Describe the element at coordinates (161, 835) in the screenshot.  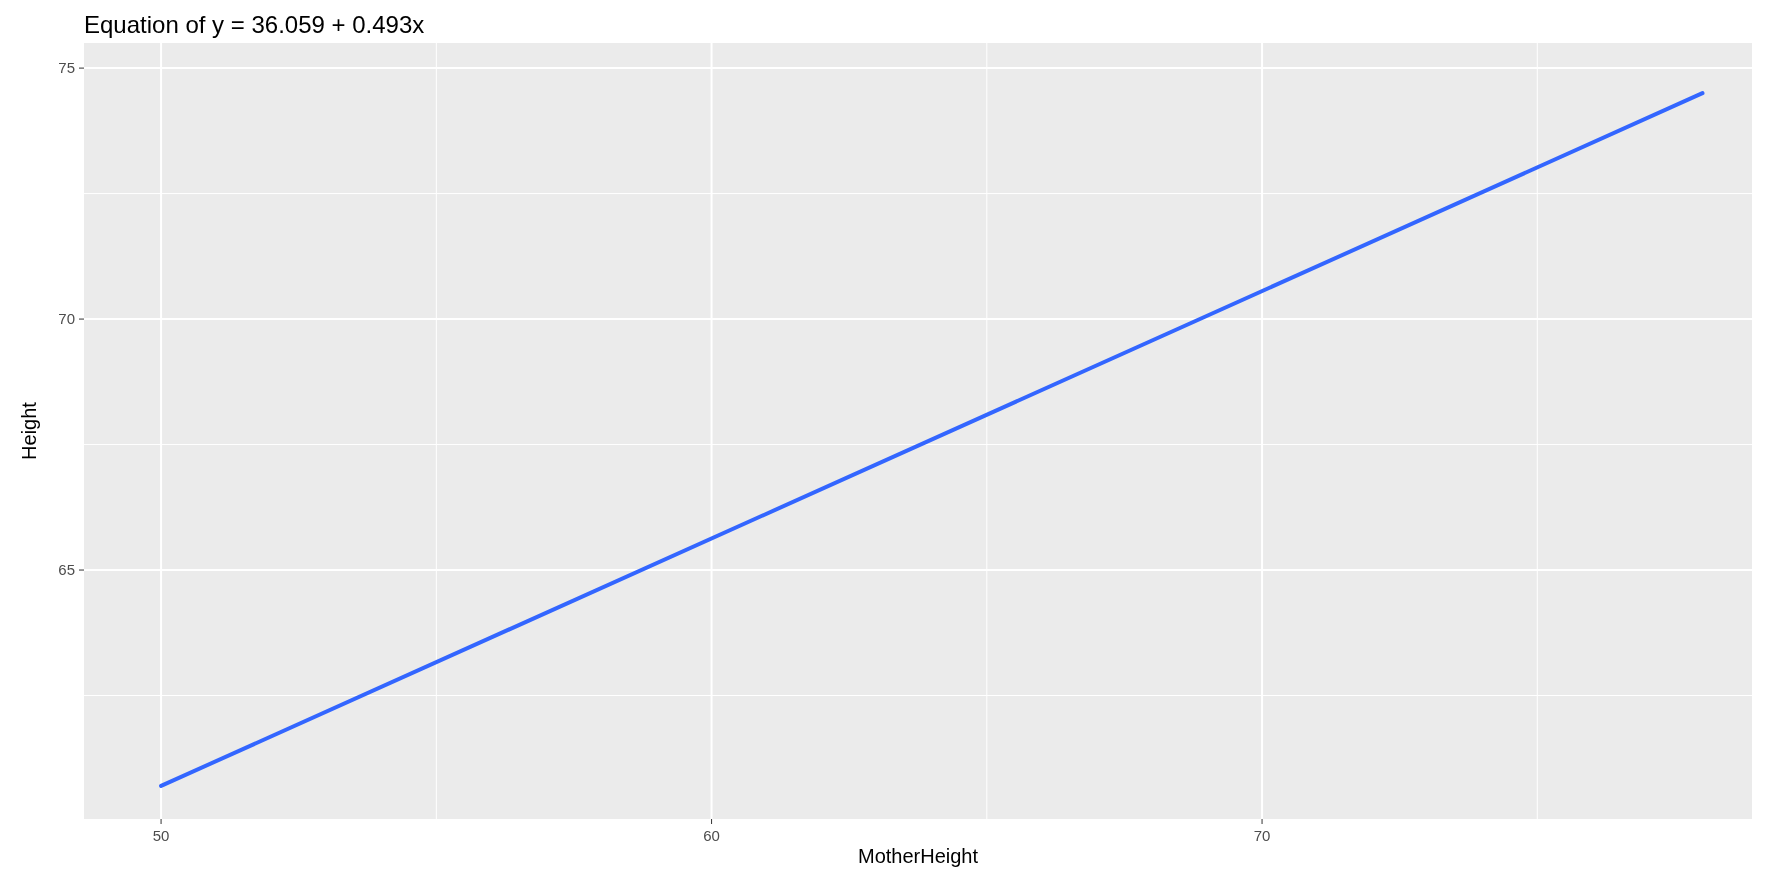
I see `x-tick-label: 50` at that location.